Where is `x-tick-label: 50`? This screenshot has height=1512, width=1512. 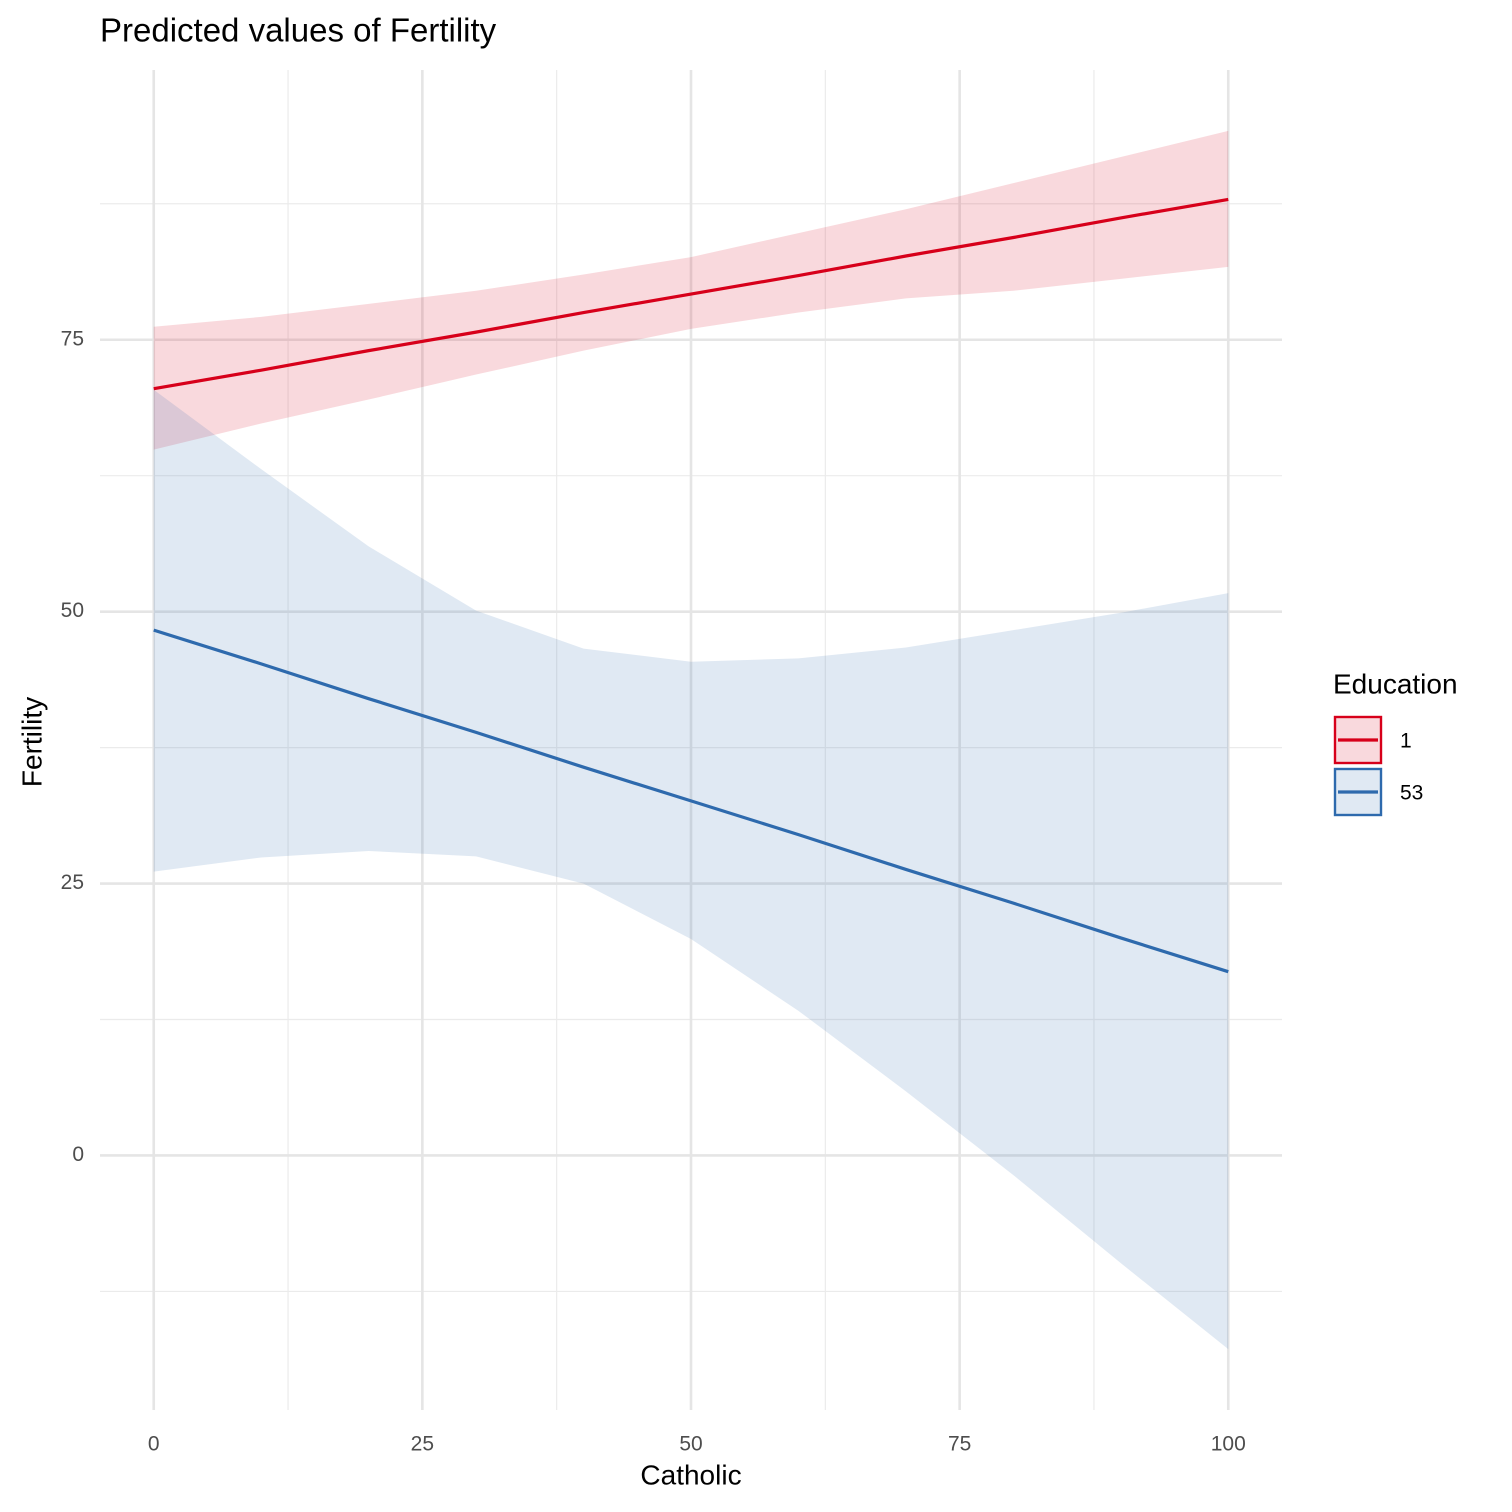 x-tick-label: 50 is located at coordinates (690, 1444).